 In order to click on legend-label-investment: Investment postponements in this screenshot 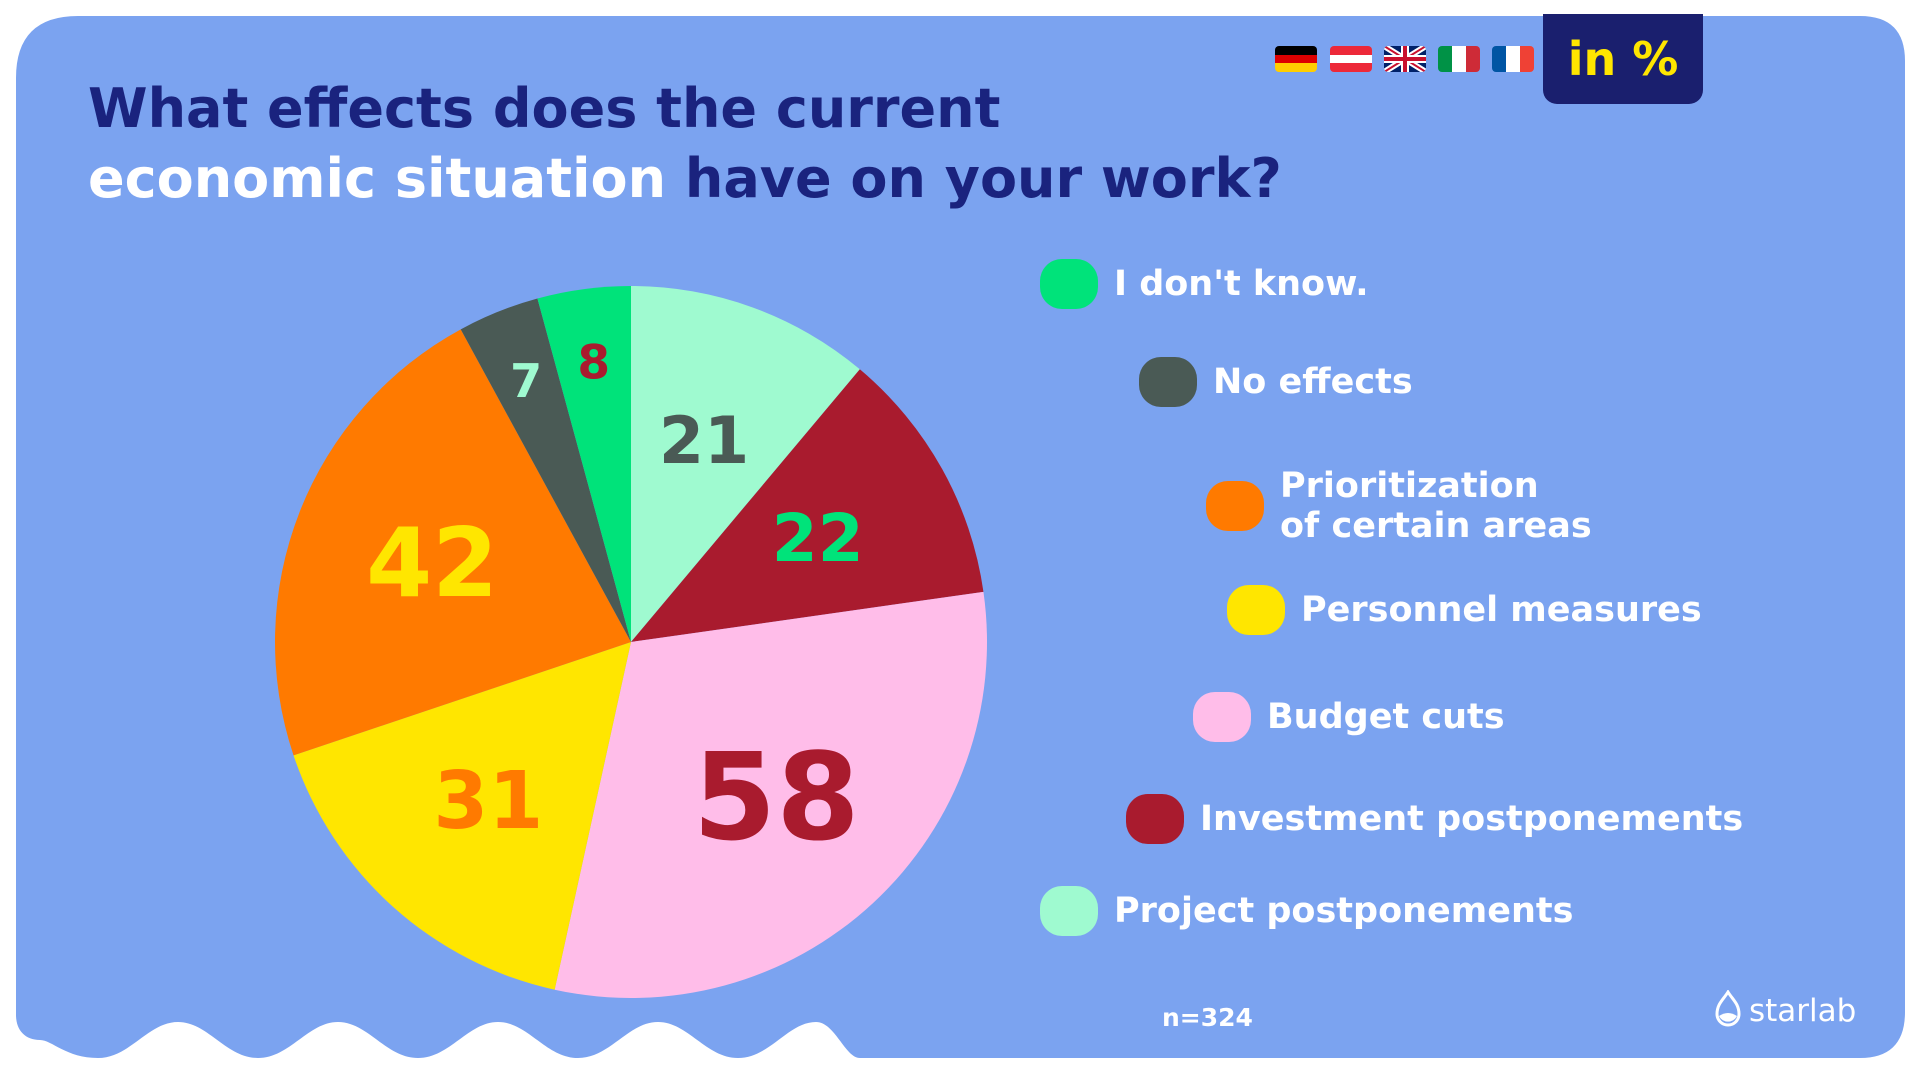, I will do `click(1472, 819)`.